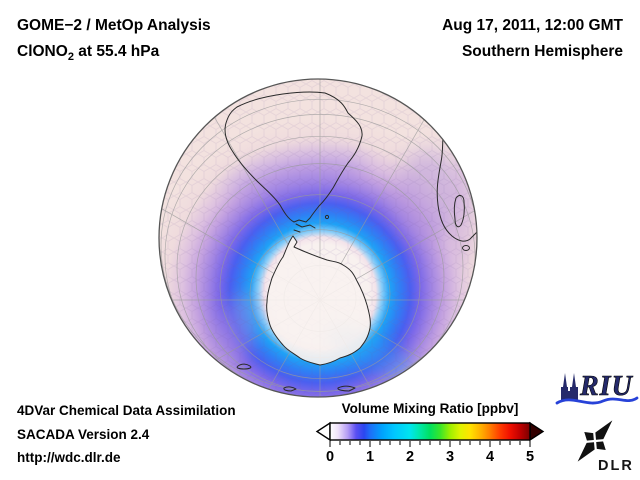  I want to click on falkland-islands, so click(327, 217).